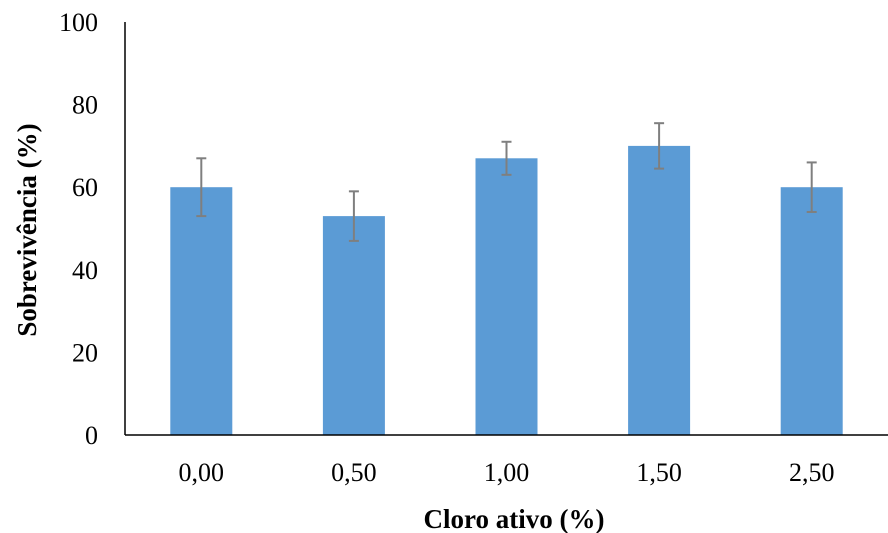 Image resolution: width=888 pixels, height=533 pixels. I want to click on x-tick-label: 1,50, so click(659, 472).